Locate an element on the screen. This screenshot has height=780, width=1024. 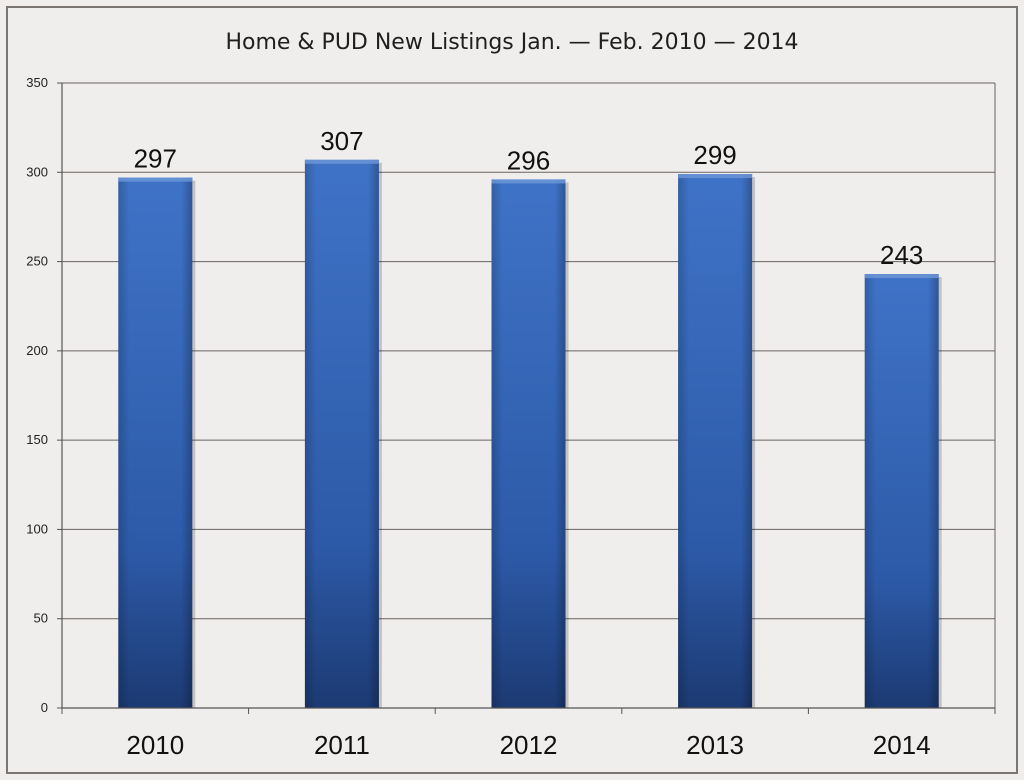
y-tick-label-50: 50 is located at coordinates (41, 618).